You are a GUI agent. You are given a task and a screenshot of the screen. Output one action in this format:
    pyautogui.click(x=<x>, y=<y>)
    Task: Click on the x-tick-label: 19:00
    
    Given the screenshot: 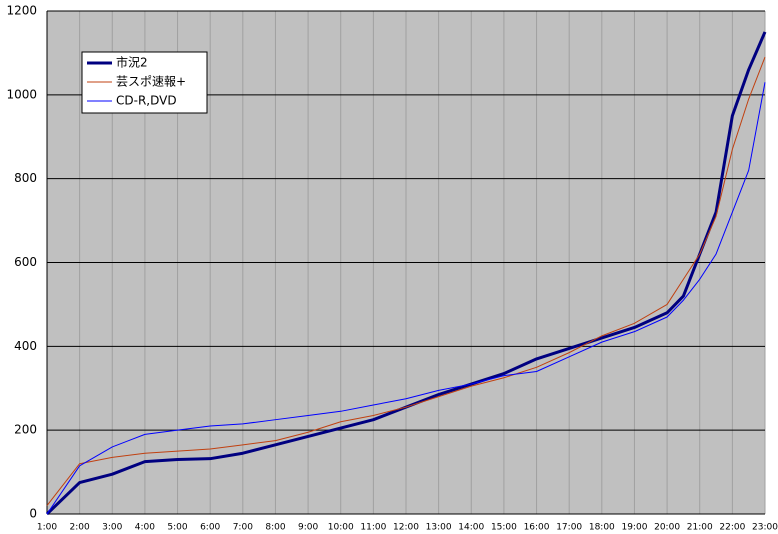 What is the action you would take?
    pyautogui.click(x=634, y=528)
    